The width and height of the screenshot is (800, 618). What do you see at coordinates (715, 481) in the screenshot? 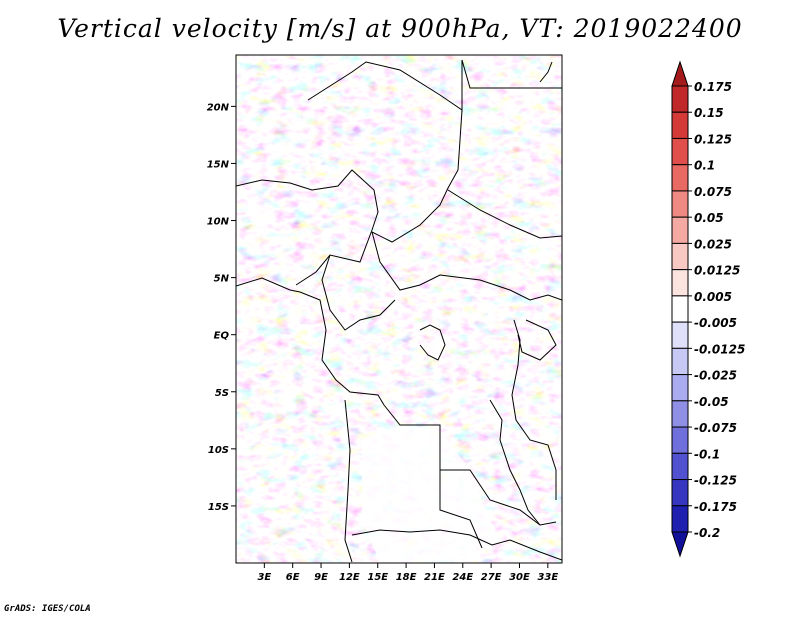
I see `colorbar-label: -0.125` at bounding box center [715, 481].